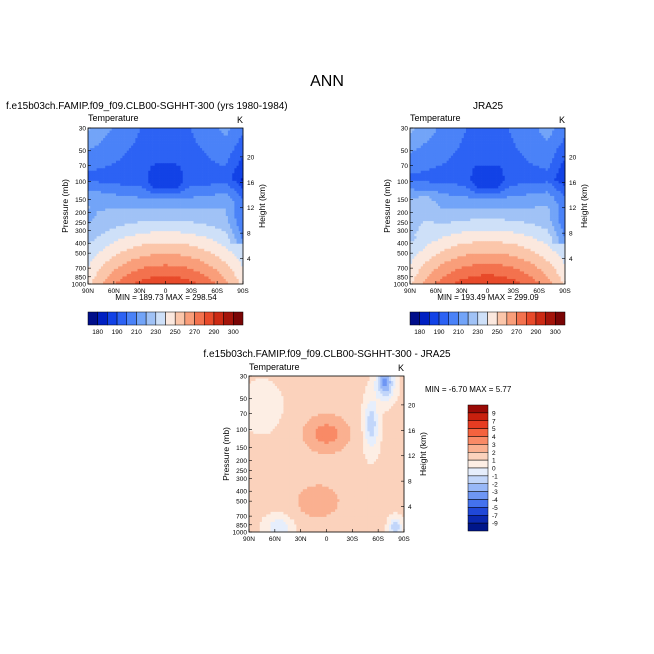  I want to click on height-tick-label: 8, so click(249, 234).